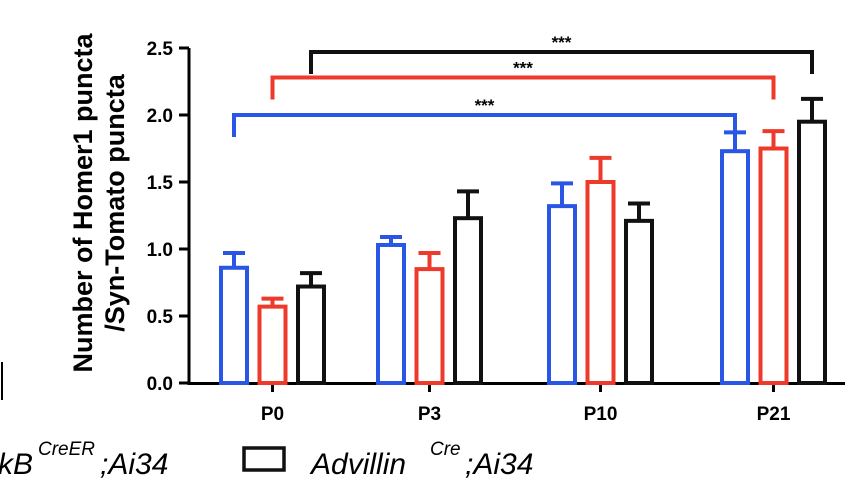 This screenshot has width=860, height=494. I want to click on sig-label-blue: ***, so click(485, 105).